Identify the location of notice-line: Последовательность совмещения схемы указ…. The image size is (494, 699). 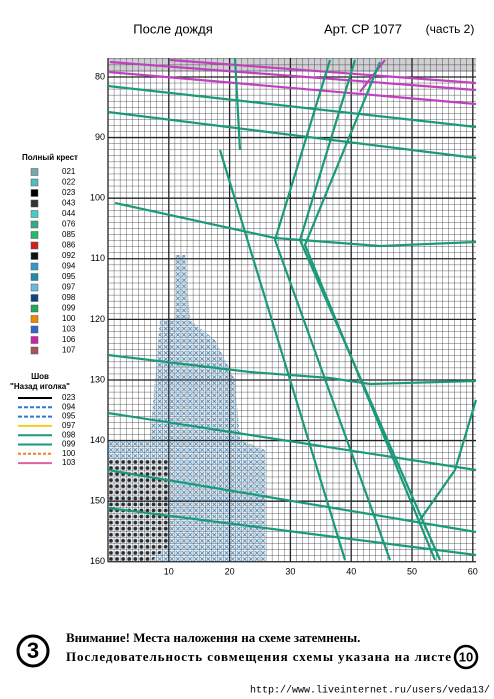
(258, 656).